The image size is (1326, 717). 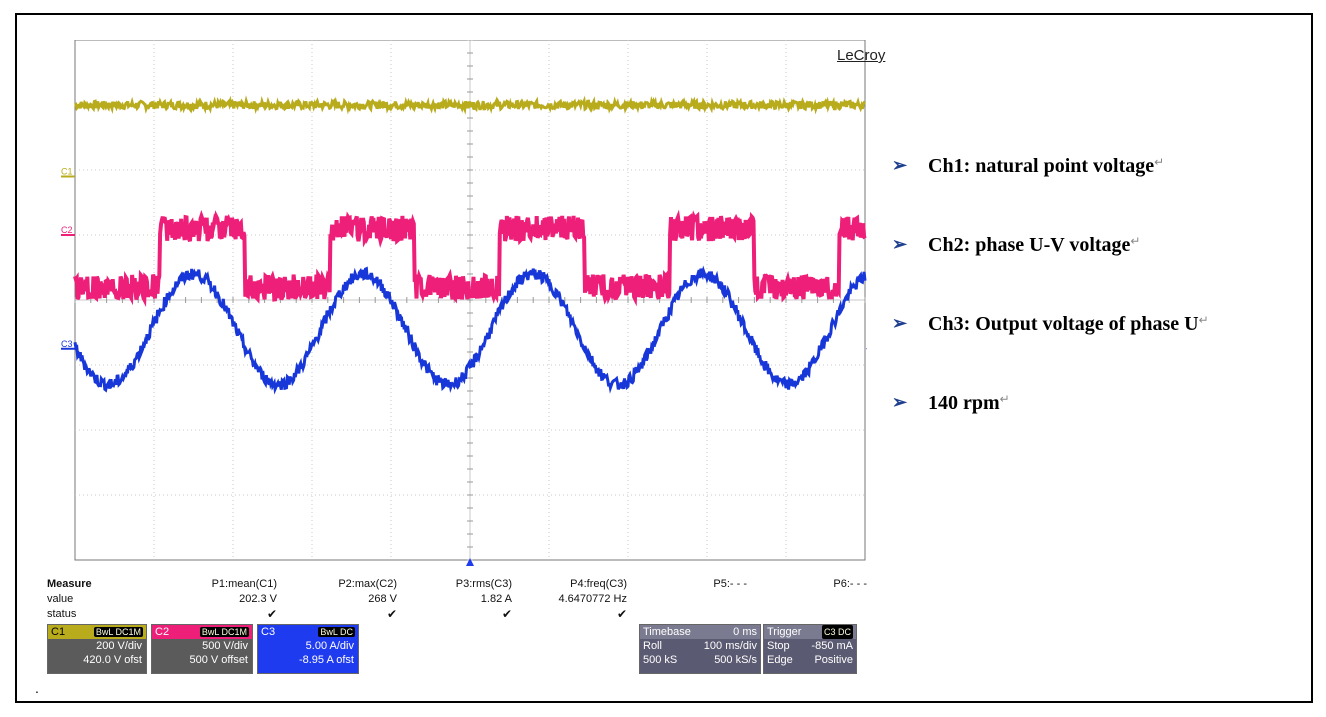 I want to click on measure-row-status: status, so click(x=62, y=614).